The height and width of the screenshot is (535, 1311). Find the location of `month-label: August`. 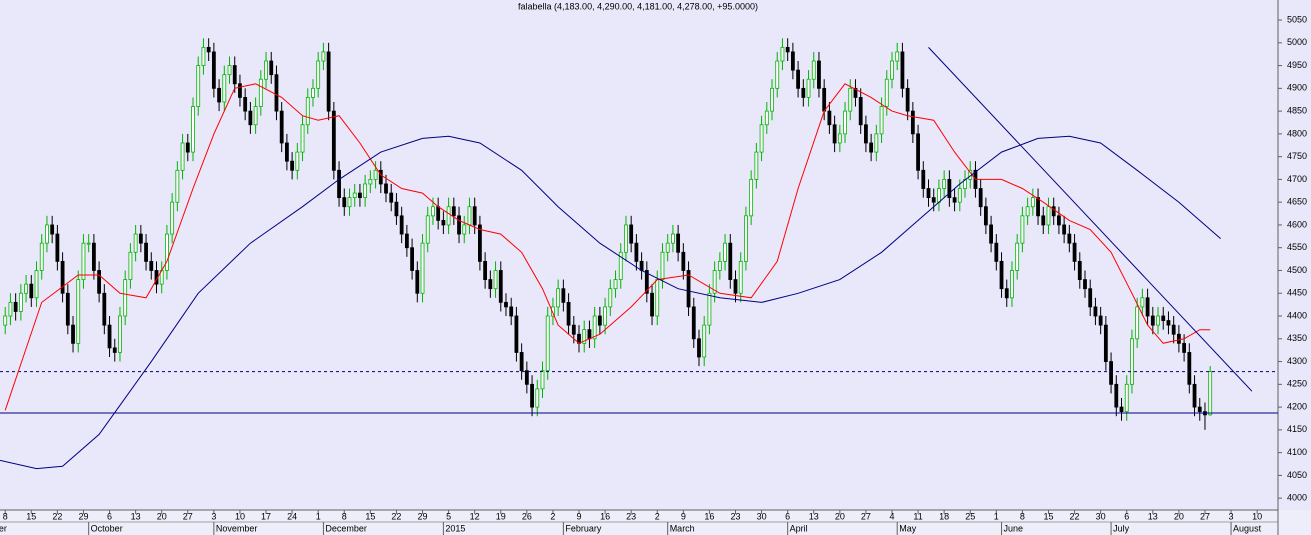

month-label: August is located at coordinates (1247, 528).